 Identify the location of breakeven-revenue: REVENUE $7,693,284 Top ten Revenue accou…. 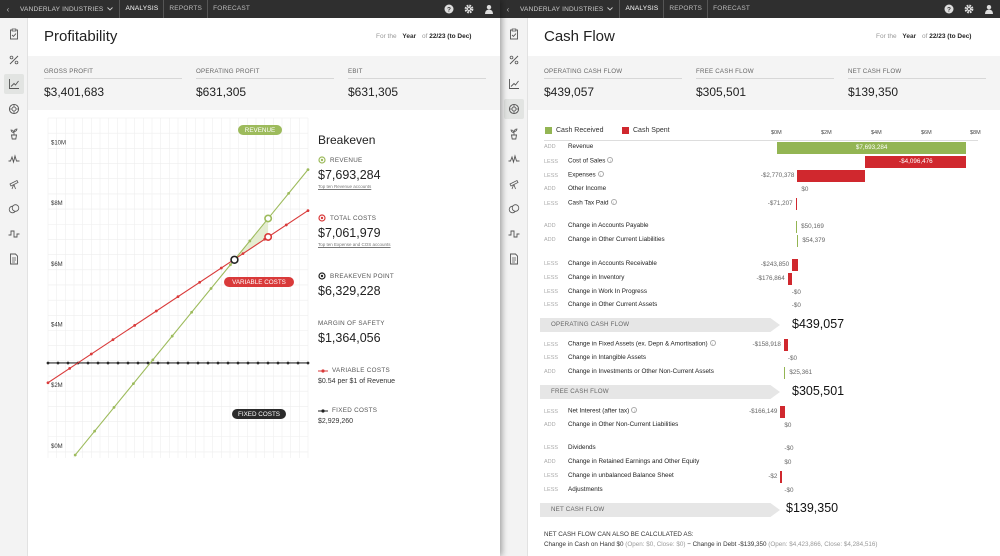
(349, 172).